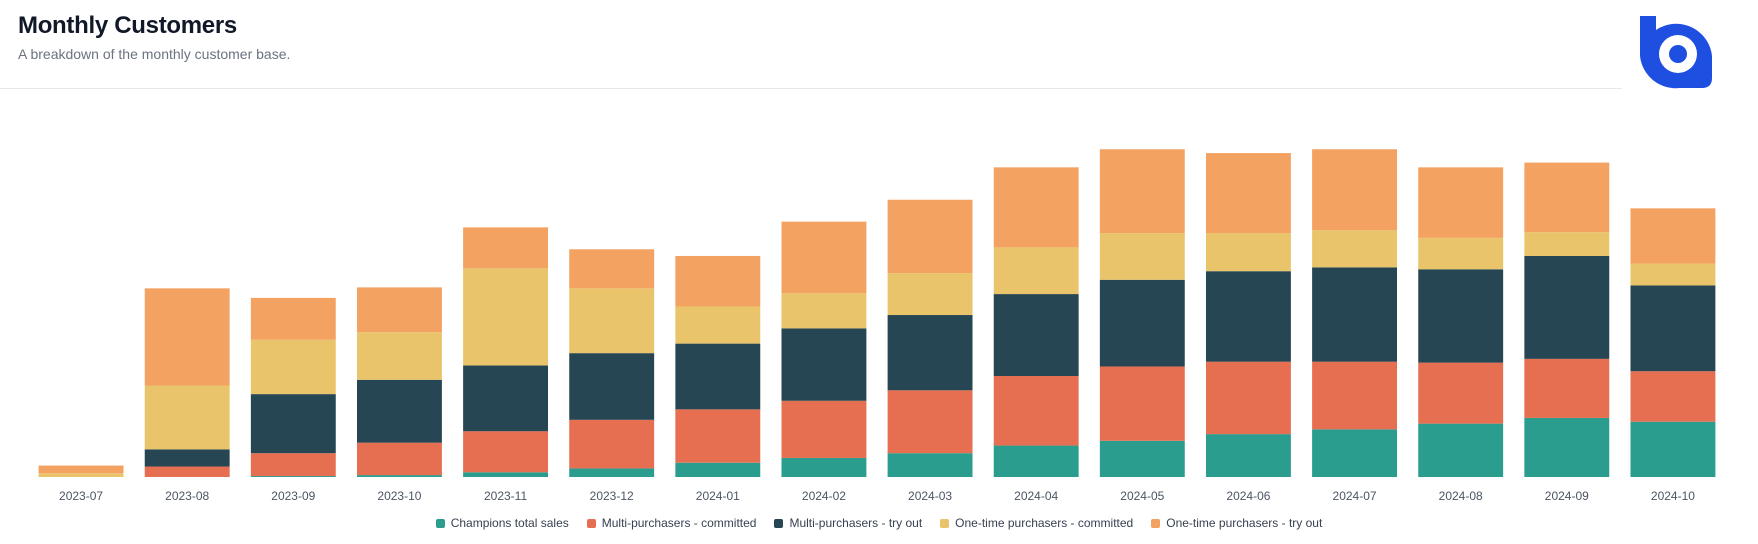  What do you see at coordinates (127, 25) in the screenshot?
I see `page-title: Monthly Customers` at bounding box center [127, 25].